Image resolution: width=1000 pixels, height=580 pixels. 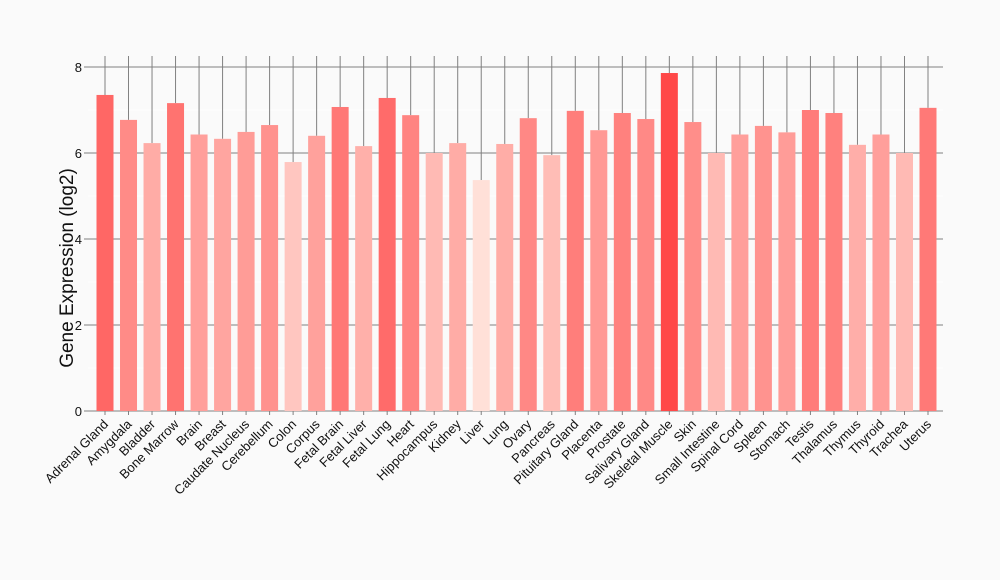 I want to click on bar-fetal-liver, so click(x=364, y=278).